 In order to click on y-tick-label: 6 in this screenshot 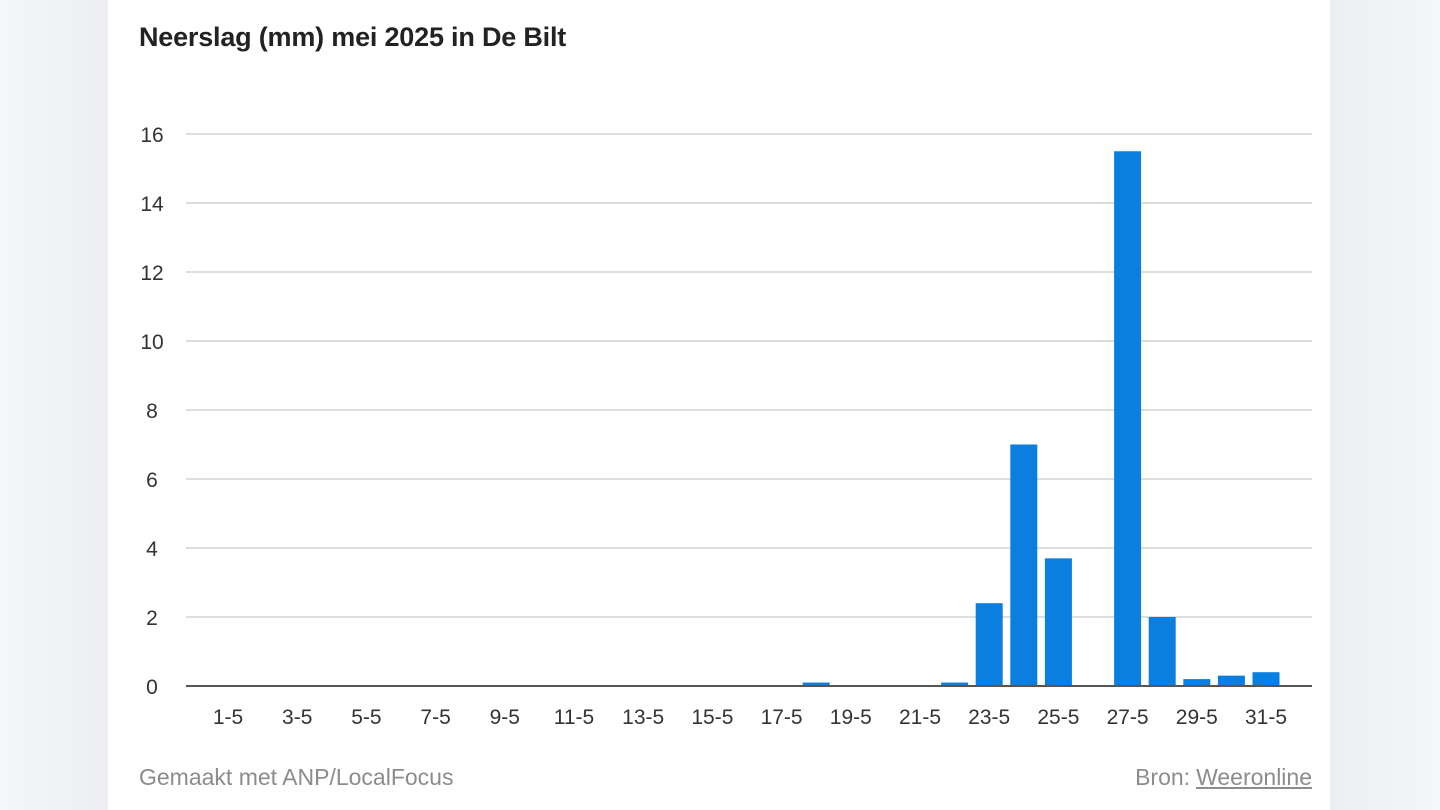, I will do `click(152, 480)`.